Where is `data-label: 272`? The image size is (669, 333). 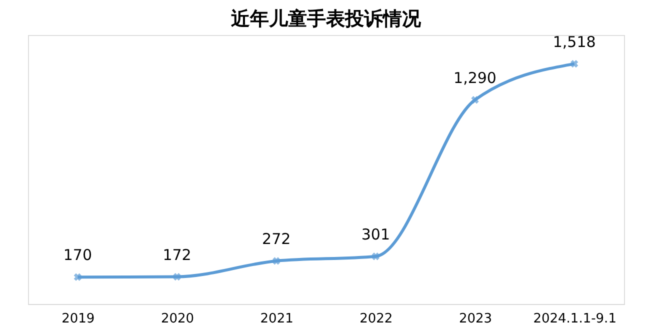 data-label: 272 is located at coordinates (276, 239).